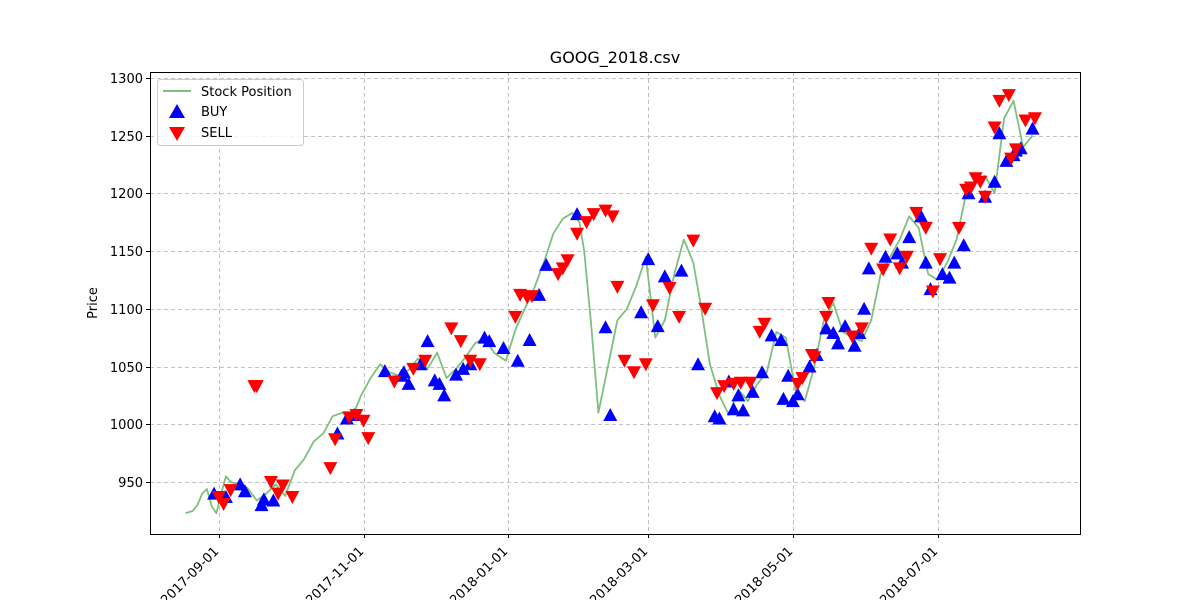  What do you see at coordinates (93, 303) in the screenshot?
I see `y-axis-label: Price` at bounding box center [93, 303].